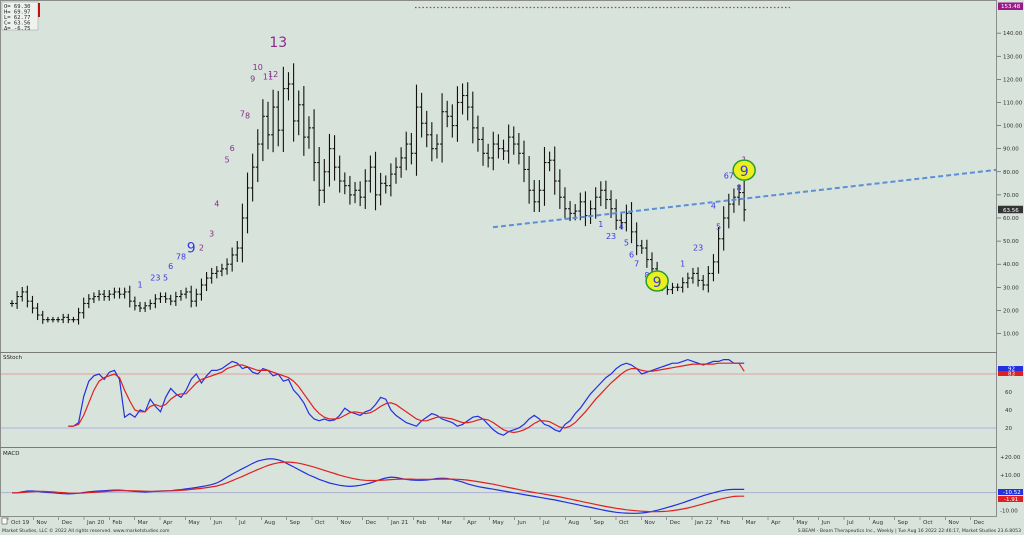  I want to click on td-setup-label: 6, so click(631, 254).